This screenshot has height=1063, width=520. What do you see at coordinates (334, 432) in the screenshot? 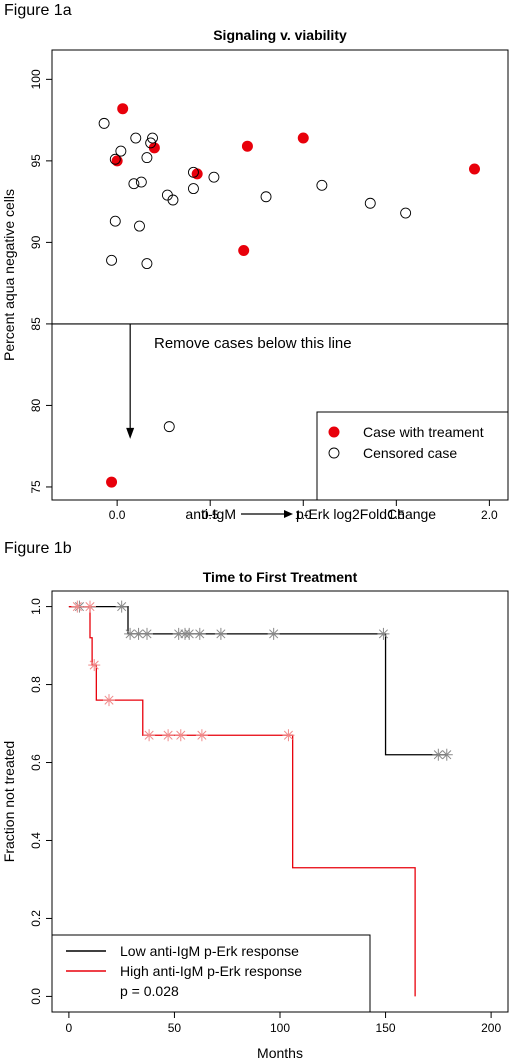
I see `legend-marker-treated` at bounding box center [334, 432].